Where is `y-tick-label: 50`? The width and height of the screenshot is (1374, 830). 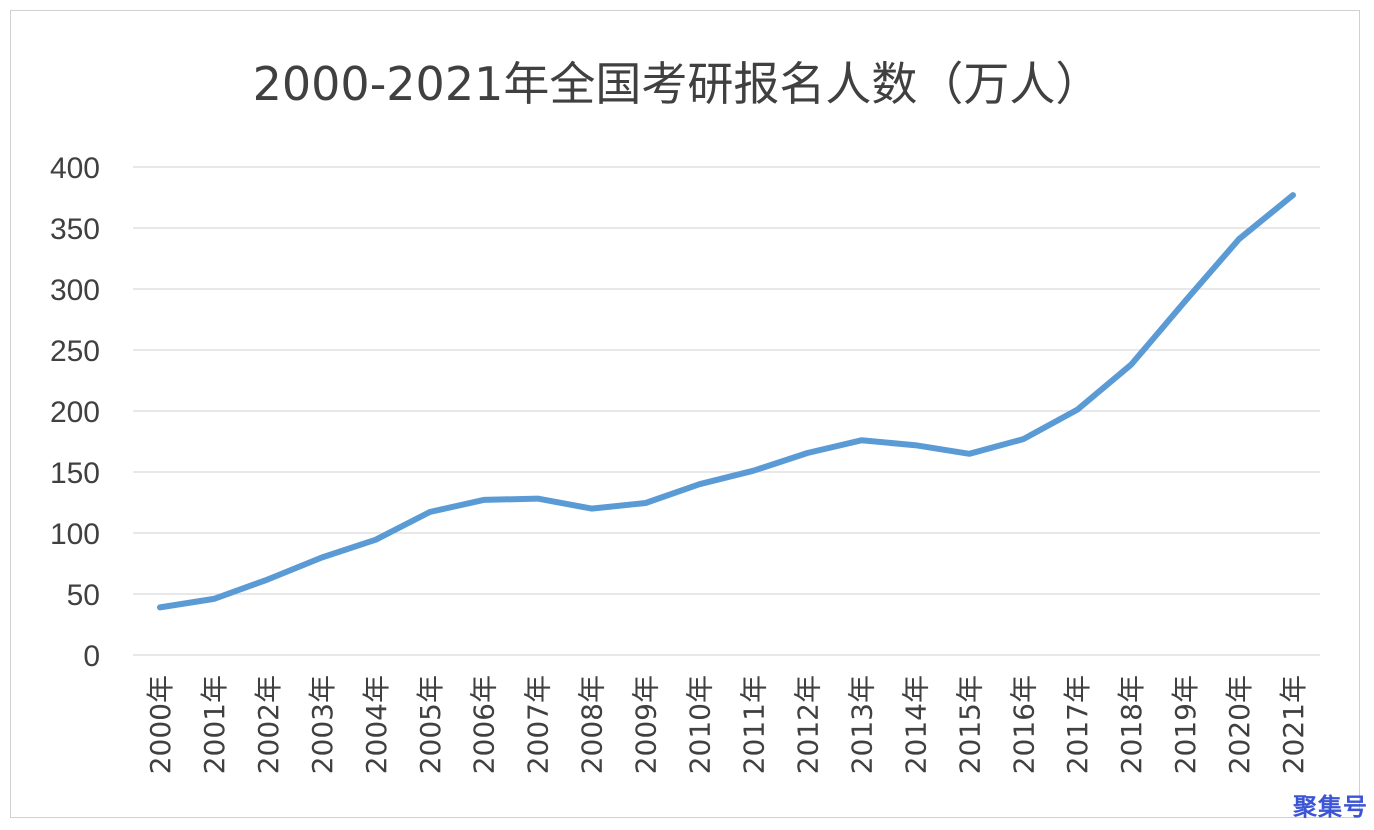 y-tick-label: 50 is located at coordinates (83, 595).